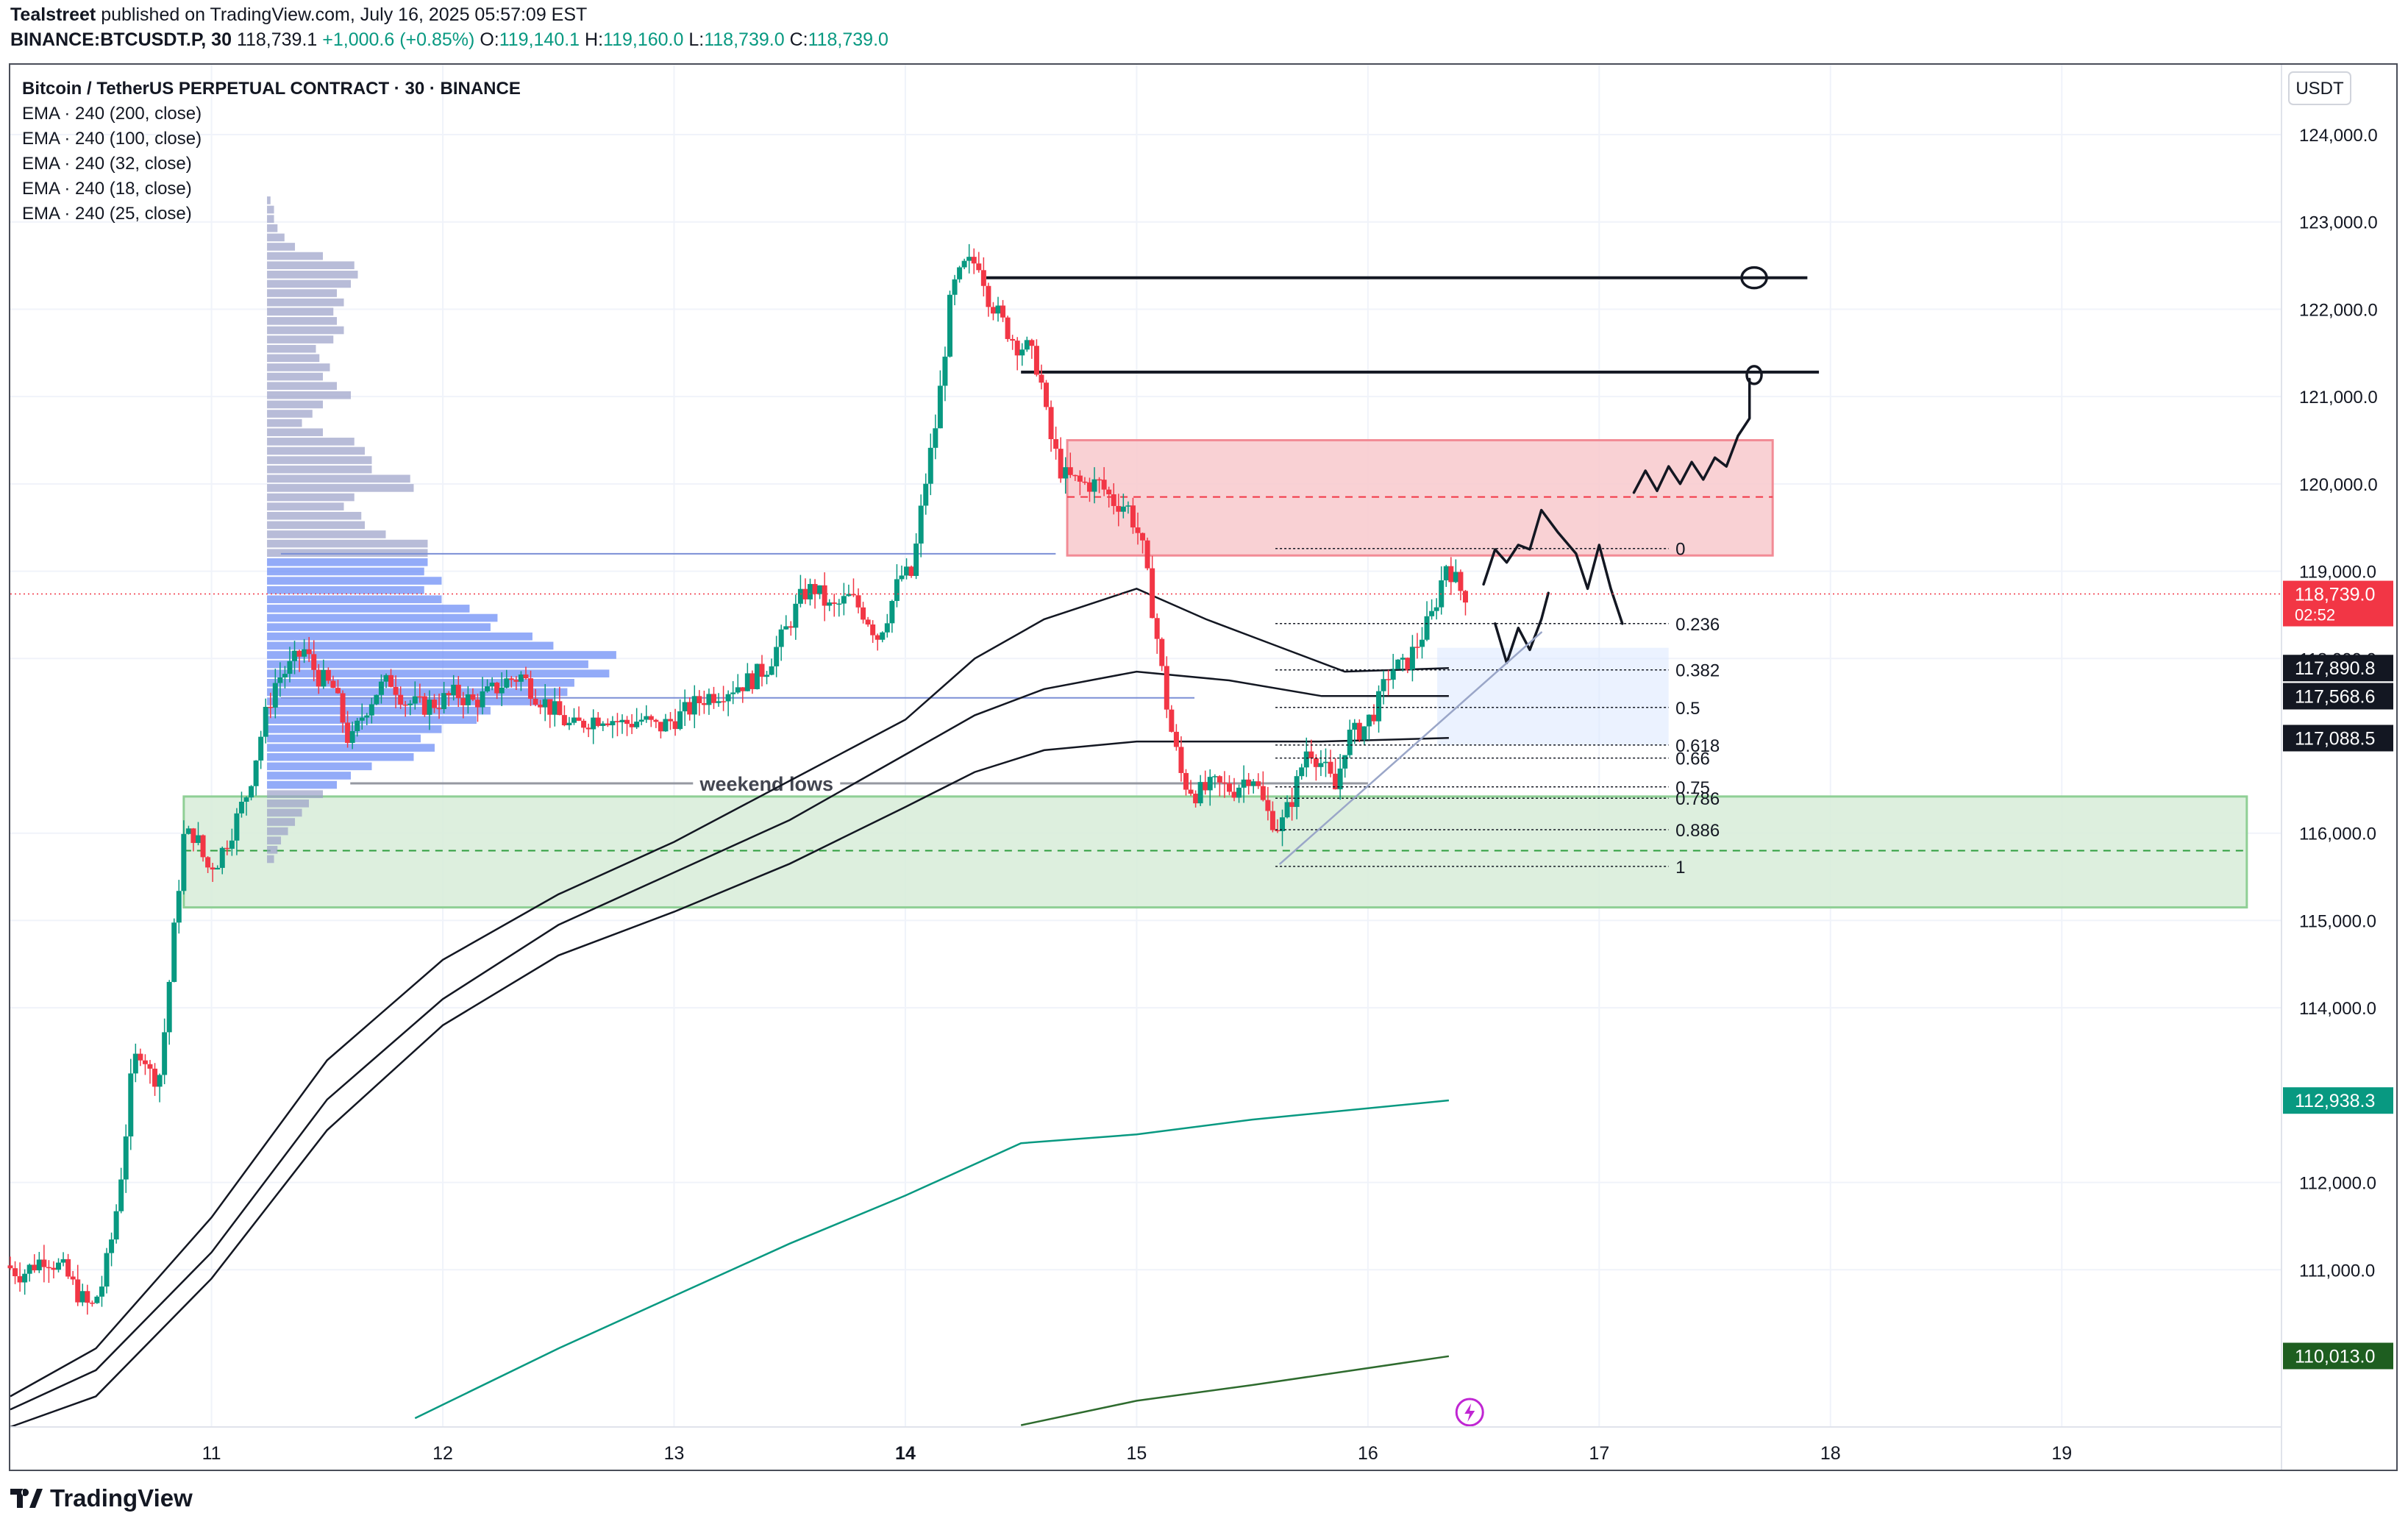 The height and width of the screenshot is (1527, 2408). What do you see at coordinates (398, 39) in the screenshot?
I see `price-change: +1,000.6 (+0.85%)` at bounding box center [398, 39].